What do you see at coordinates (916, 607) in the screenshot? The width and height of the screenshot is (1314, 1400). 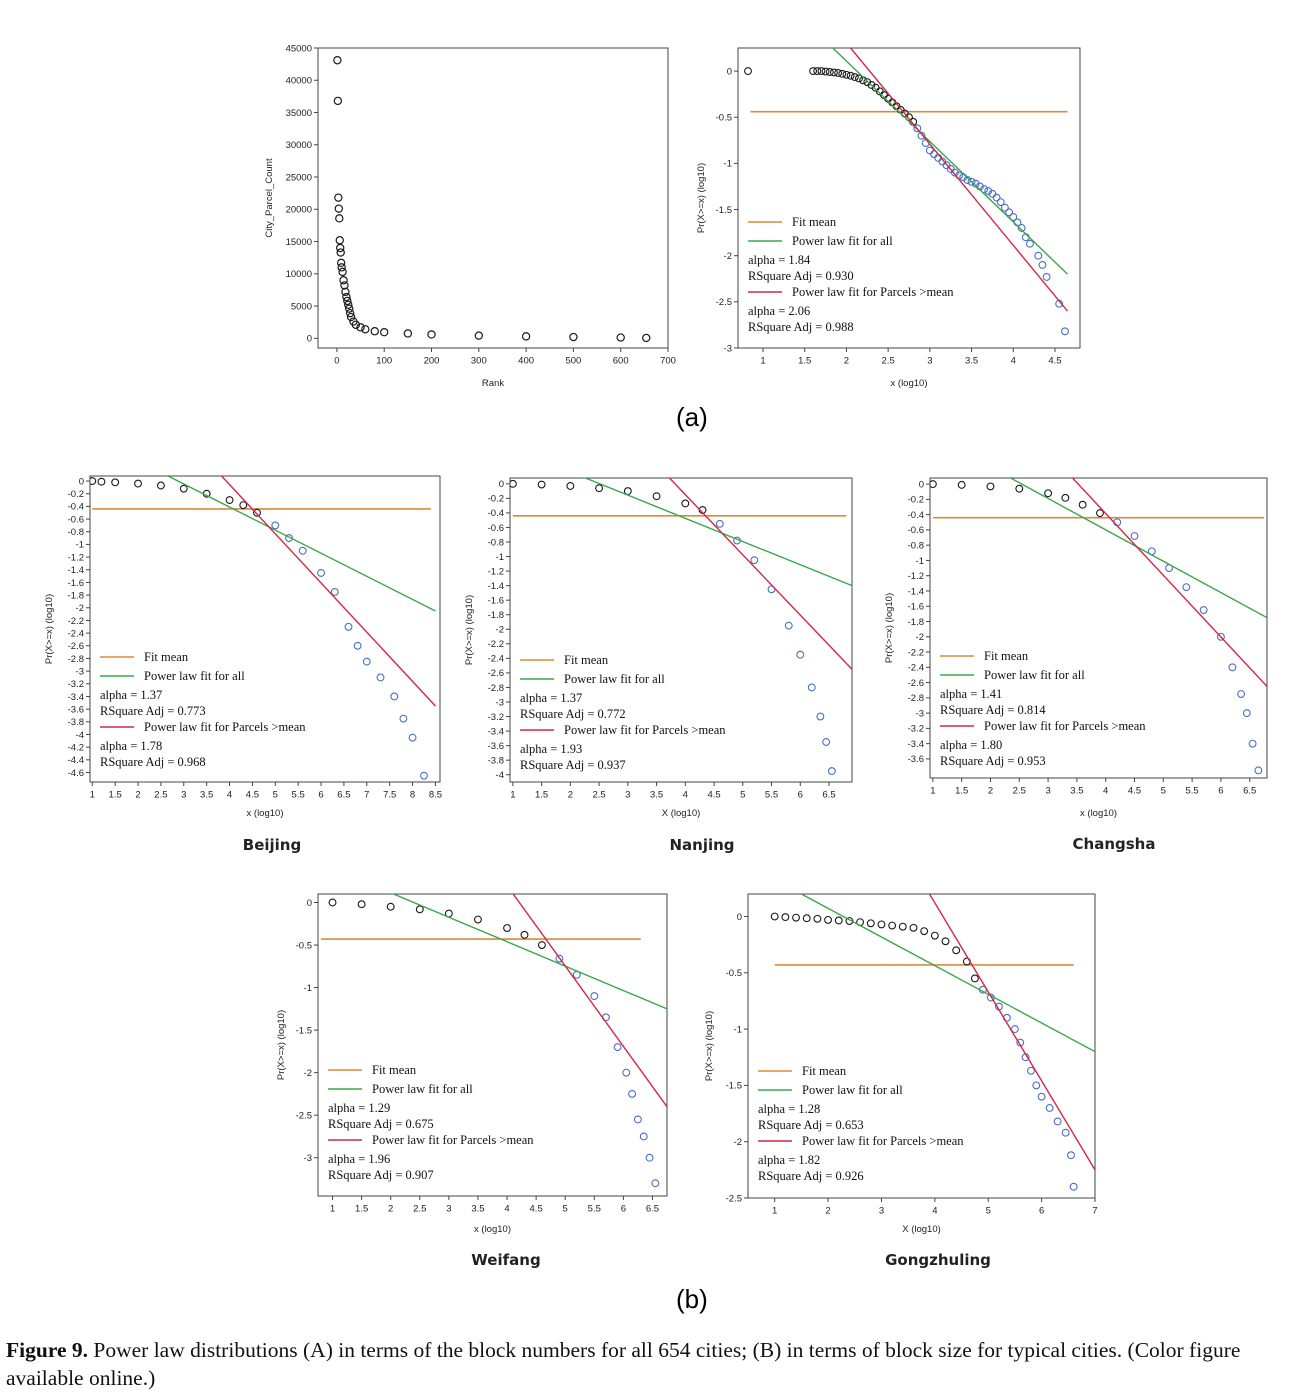 I see `y-tick-label: -1.6` at bounding box center [916, 607].